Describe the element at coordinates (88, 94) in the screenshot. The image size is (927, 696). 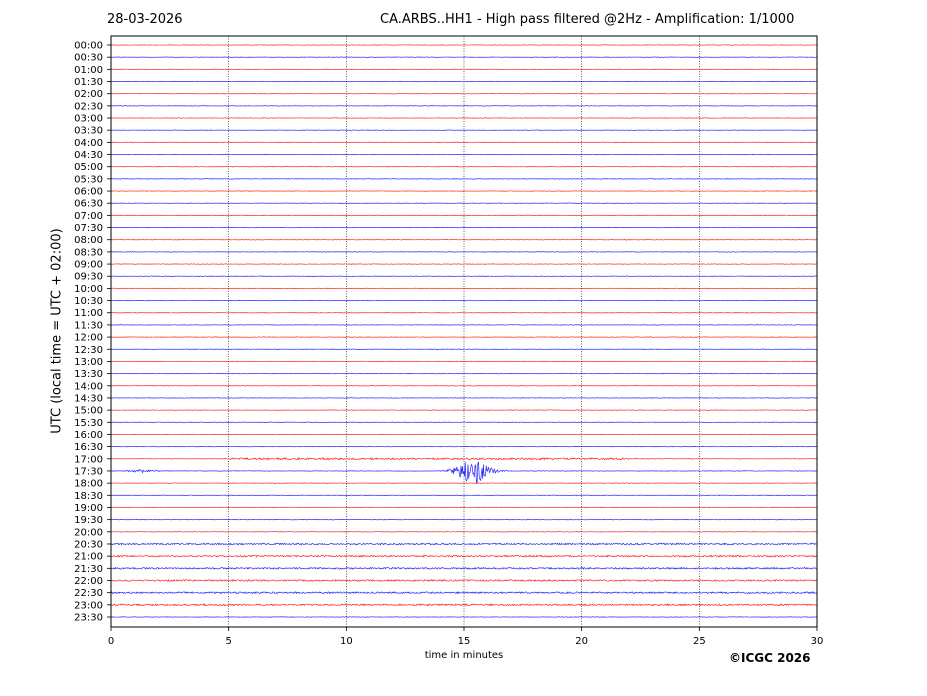
I see `row-label: 02:00` at that location.